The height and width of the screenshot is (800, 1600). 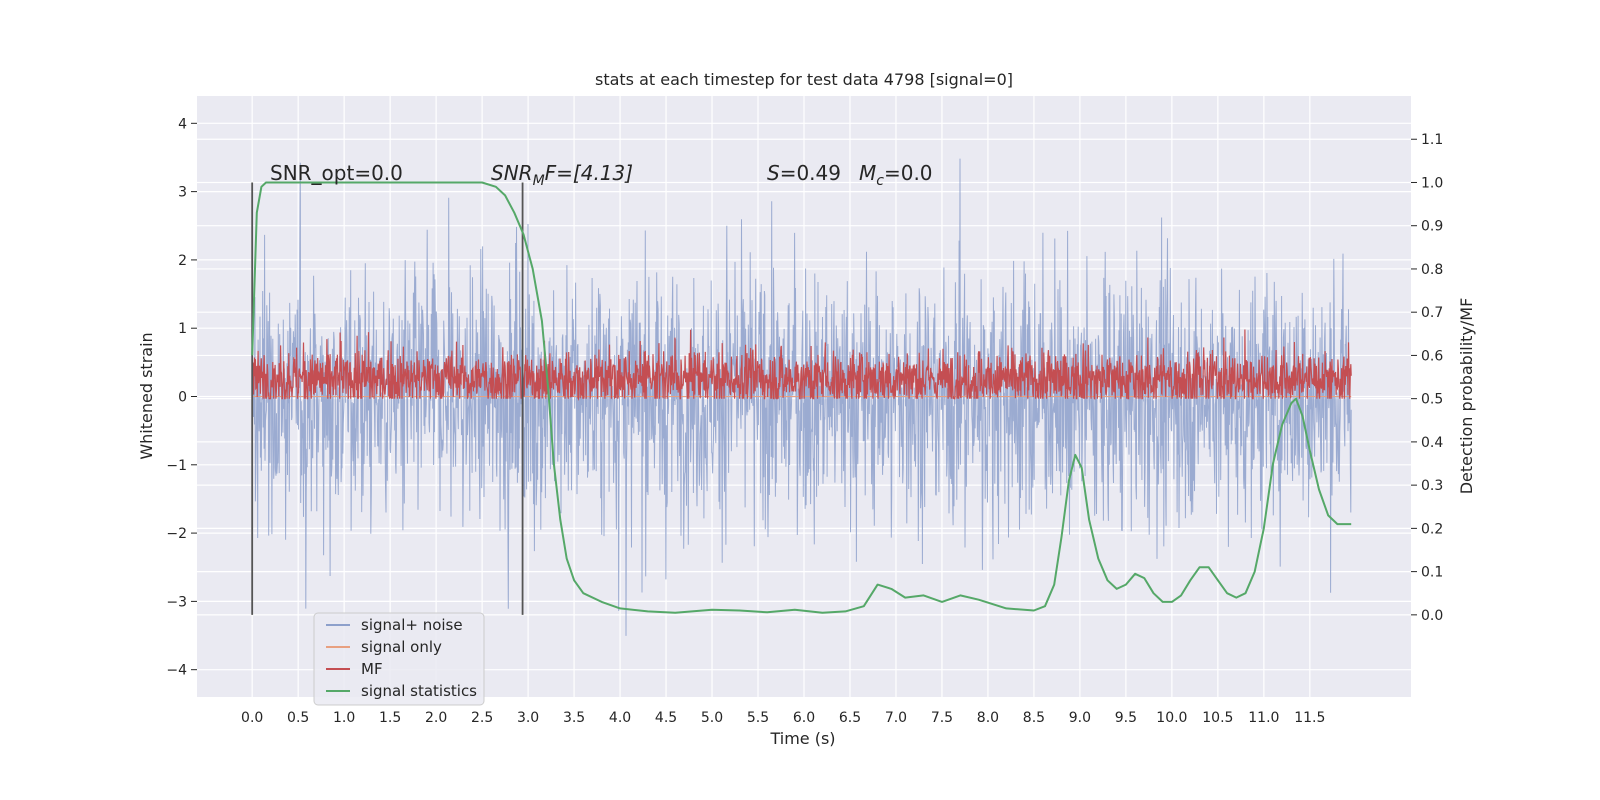 What do you see at coordinates (620, 718) in the screenshot?
I see `x-tick-label: 4.0` at bounding box center [620, 718].